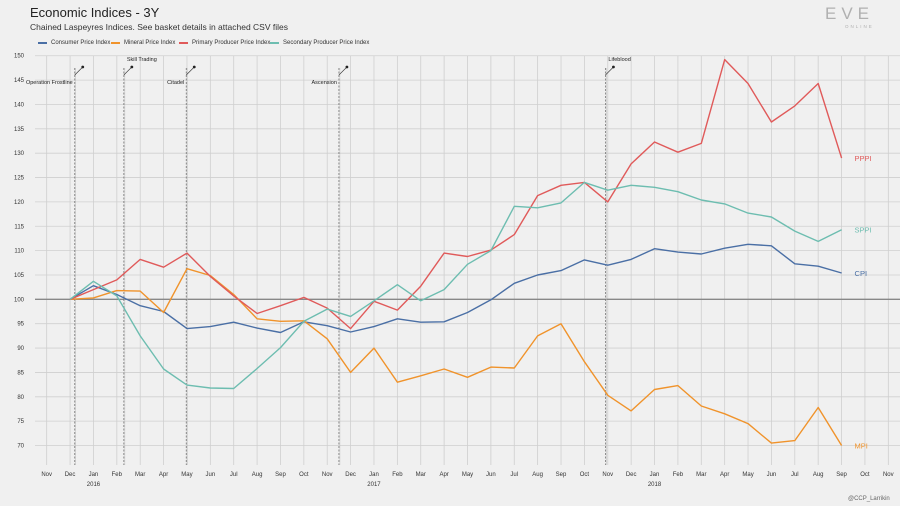 The width and height of the screenshot is (900, 506). I want to click on legend-item-sppi: Secondary Producer Price Index, so click(319, 43).